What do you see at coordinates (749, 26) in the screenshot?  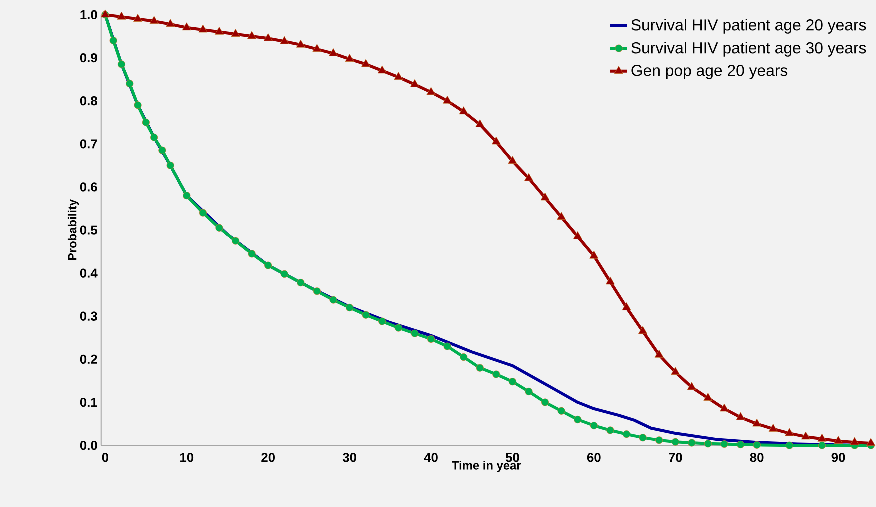 I see `legend-label: Survival HIV patient age 20 years` at bounding box center [749, 26].